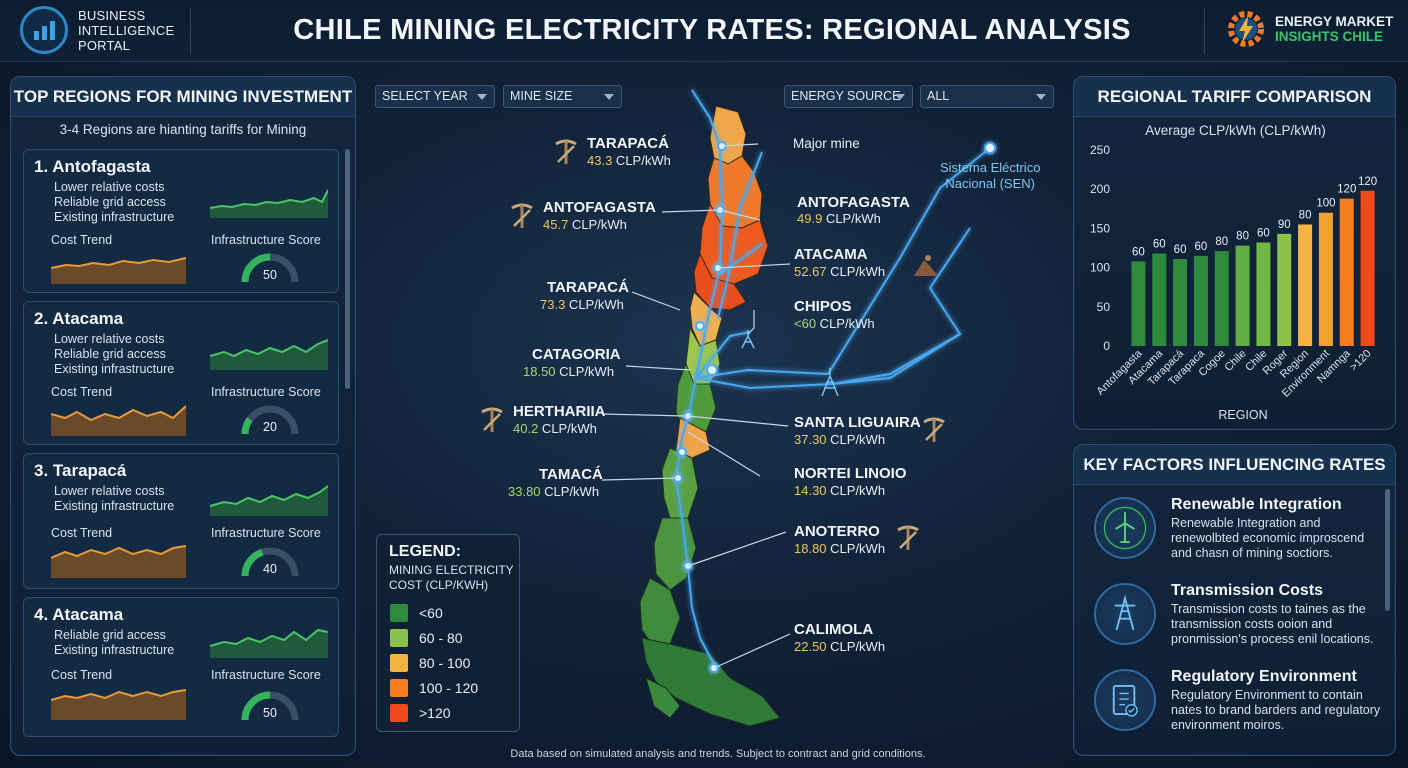 The height and width of the screenshot is (768, 1408). Describe the element at coordinates (987, 96) in the screenshot. I see `all-filter-dropdown: ALL` at that location.